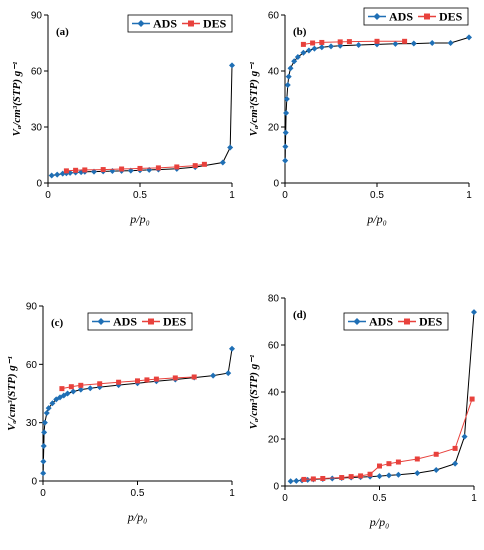 Image resolution: width=484 pixels, height=550 pixels. What do you see at coordinates (37, 128) in the screenshot?
I see `y-tick-label: 30` at bounding box center [37, 128].